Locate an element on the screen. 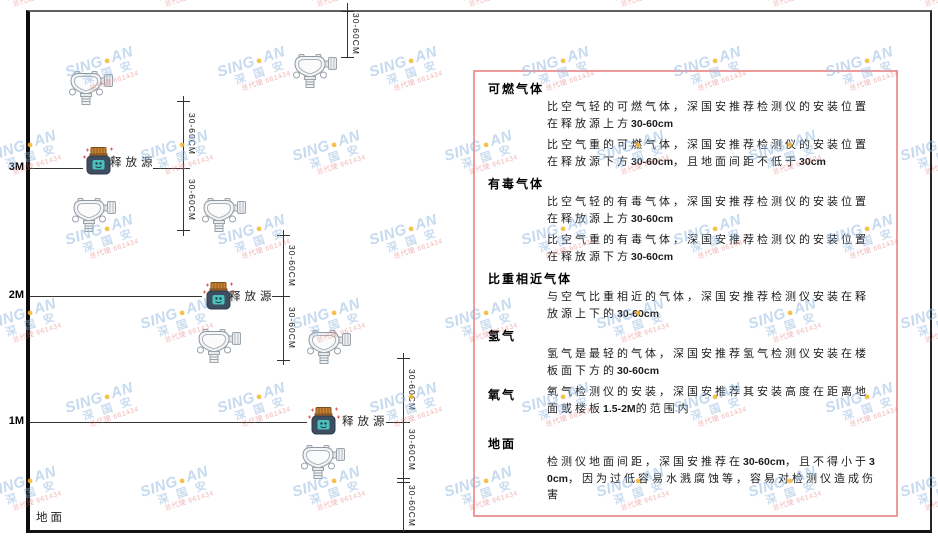 This screenshot has width=938, height=541. panel-paragraph: 氧气检测仪的安装，深国安推荐其安装高度在距离地面或楼板1.5-2M的范围内 is located at coordinates (708, 400).